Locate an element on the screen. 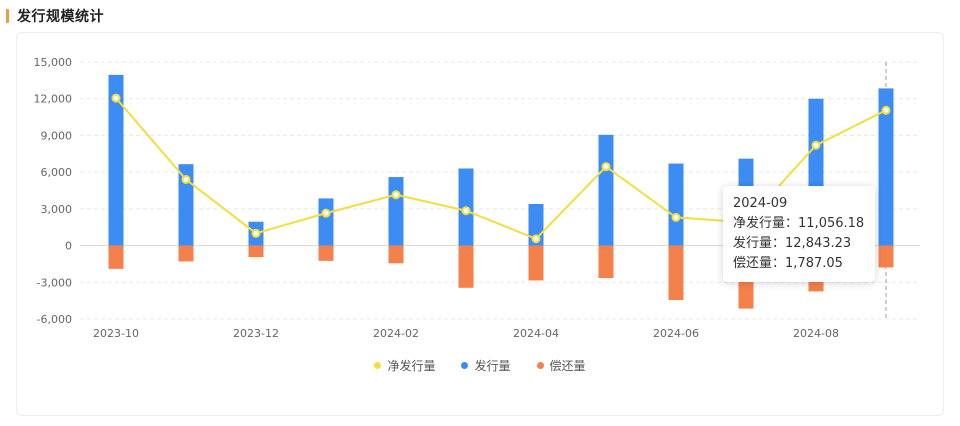 The image size is (960, 426). legend-label: 偿还量 is located at coordinates (567, 366).